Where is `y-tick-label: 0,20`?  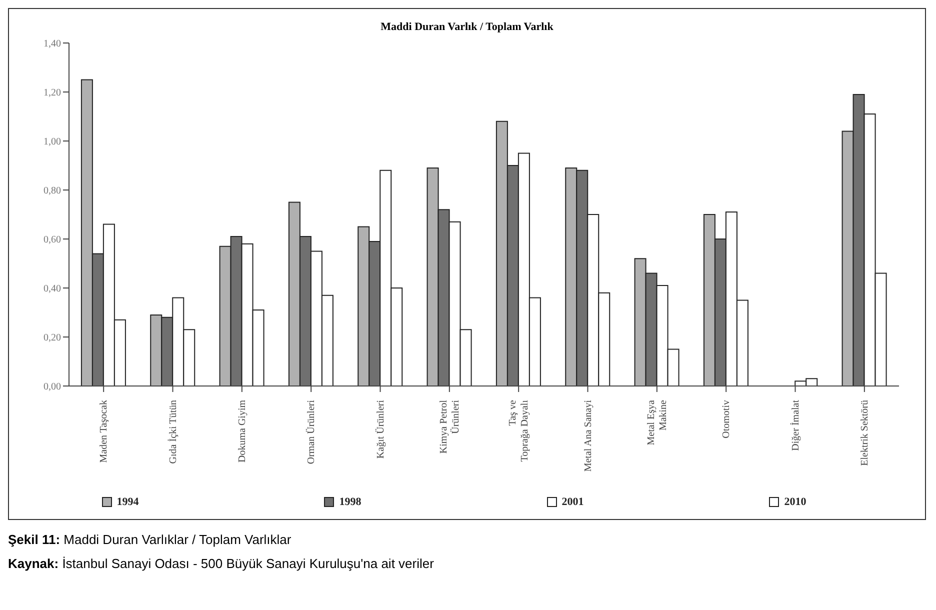
y-tick-label: 0,20 is located at coordinates (52, 338).